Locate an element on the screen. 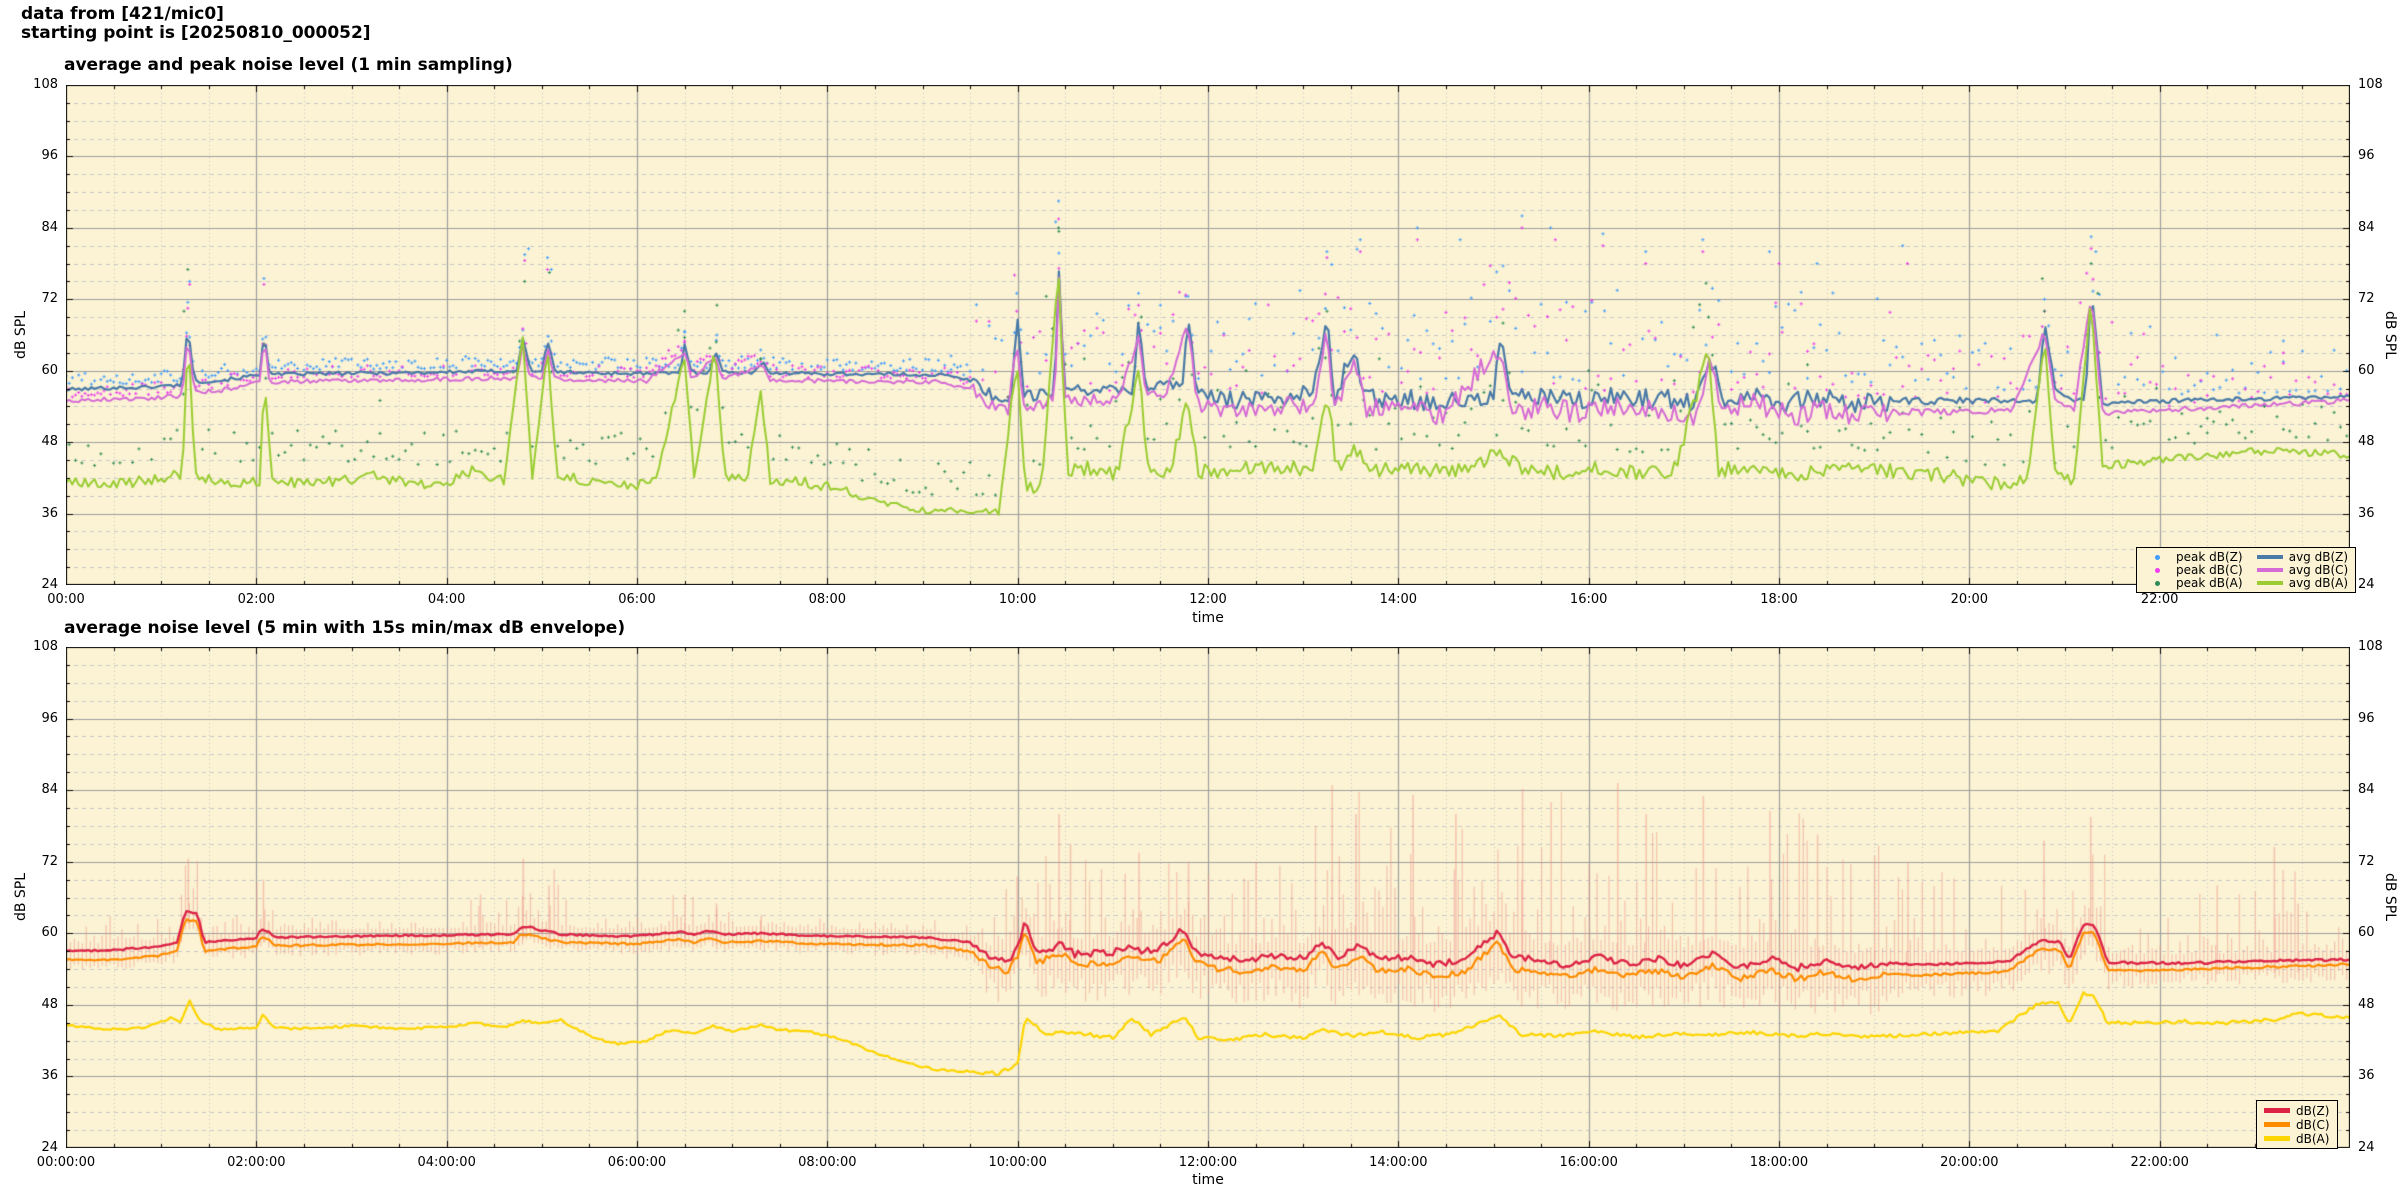 The height and width of the screenshot is (1200, 2400). legend-item-dbz: dB(Z) is located at coordinates (2297, 1110).